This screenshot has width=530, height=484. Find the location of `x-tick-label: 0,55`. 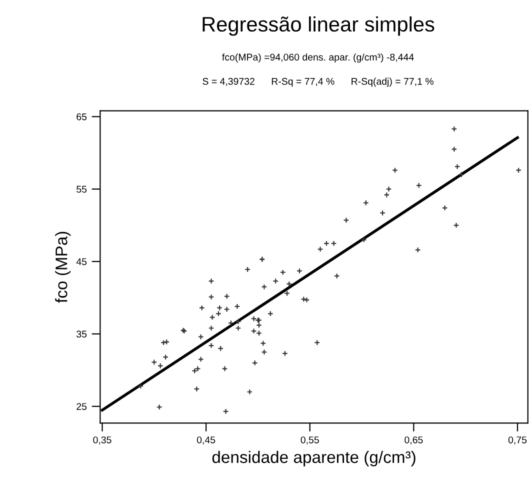

x-tick-label: 0,55 is located at coordinates (309, 440).